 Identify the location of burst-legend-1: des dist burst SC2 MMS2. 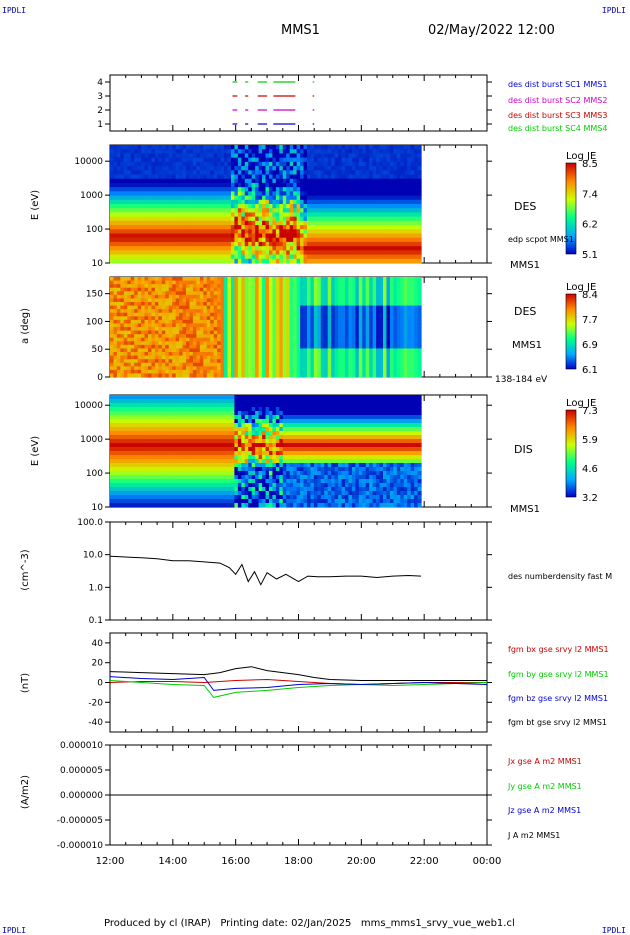
(557, 100).